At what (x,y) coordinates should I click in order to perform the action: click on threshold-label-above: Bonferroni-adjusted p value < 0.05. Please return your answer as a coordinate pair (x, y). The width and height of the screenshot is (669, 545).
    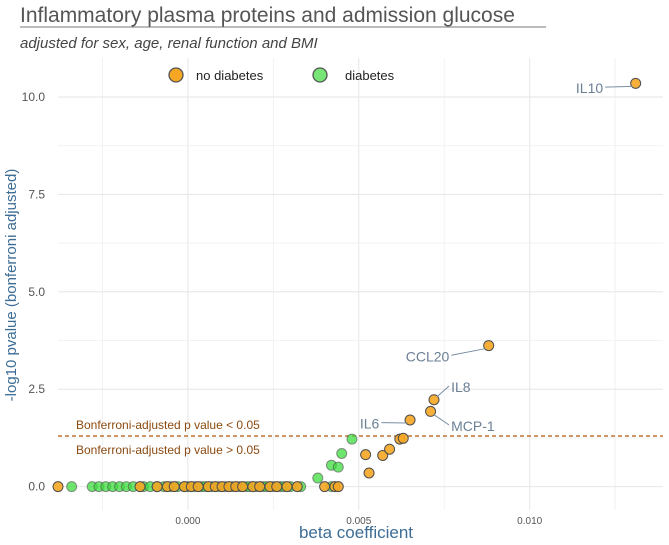
    Looking at the image, I should click on (168, 425).